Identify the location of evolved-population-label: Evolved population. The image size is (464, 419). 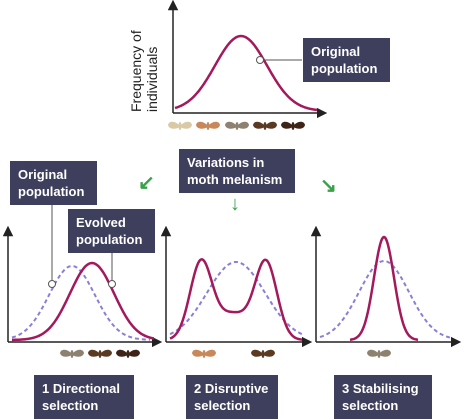
(111, 231).